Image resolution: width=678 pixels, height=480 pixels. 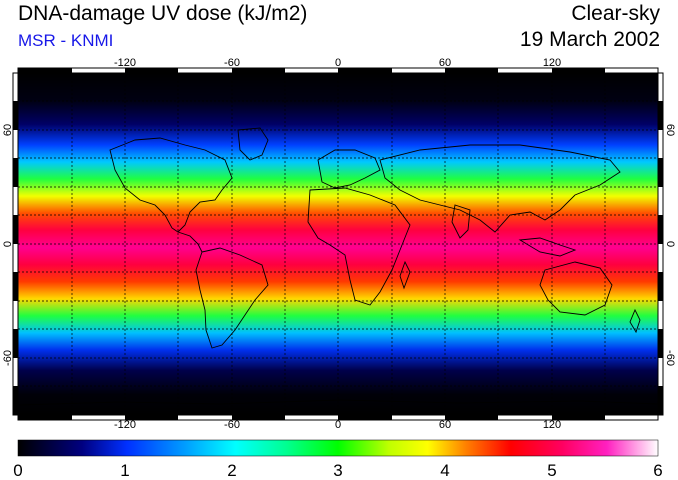 I want to click on lat-tick-right: -60, so click(x=670, y=358).